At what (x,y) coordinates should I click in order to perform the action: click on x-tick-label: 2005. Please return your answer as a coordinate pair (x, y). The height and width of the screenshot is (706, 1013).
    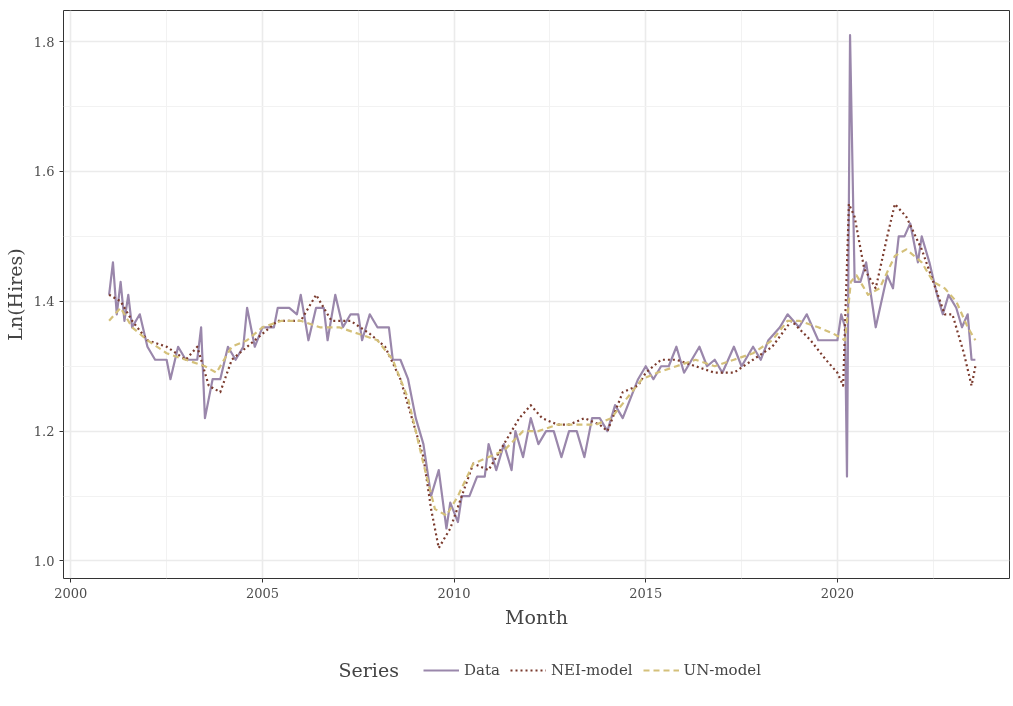
    Looking at the image, I should click on (262, 593).